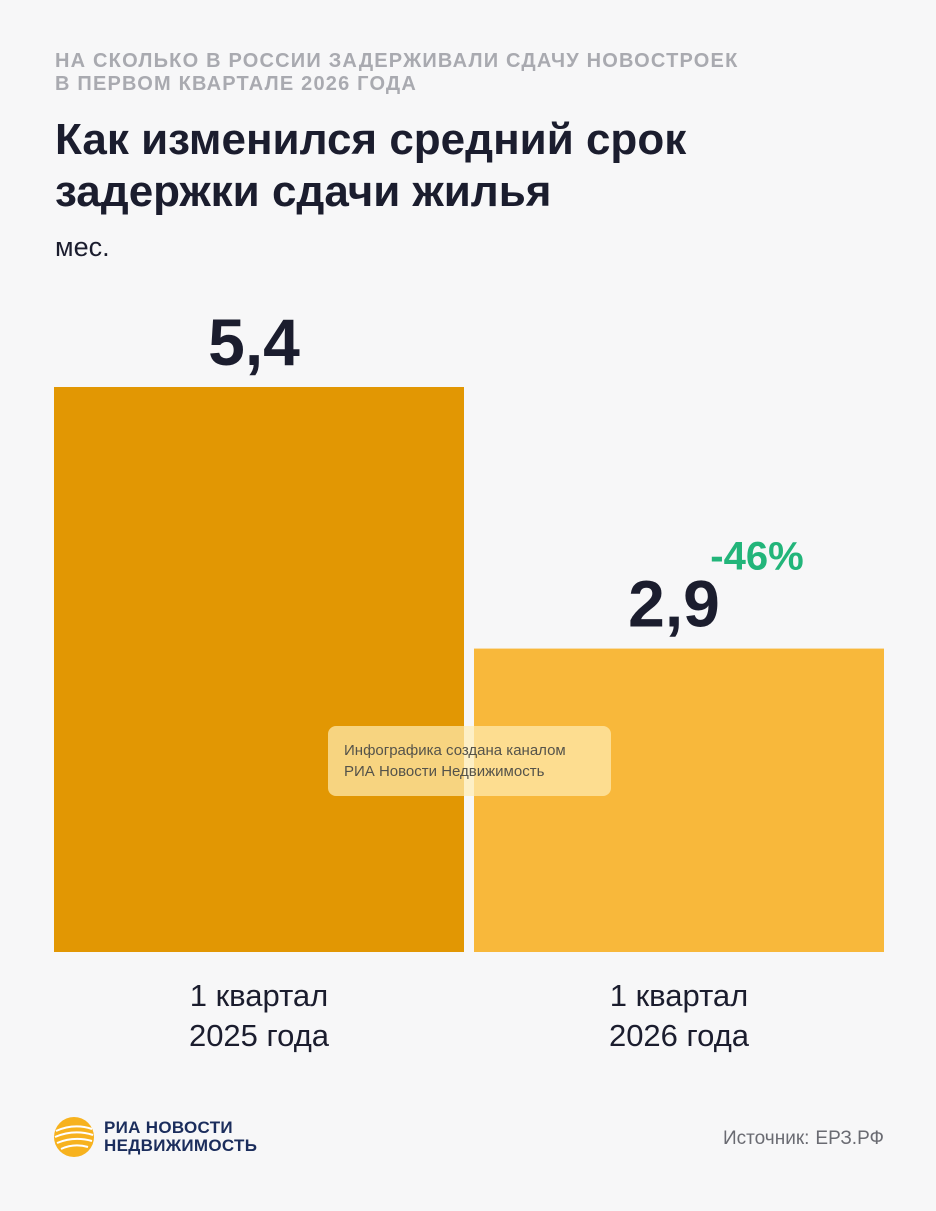  What do you see at coordinates (74, 1137) in the screenshot?
I see `ria-sphere-logo-icon` at bounding box center [74, 1137].